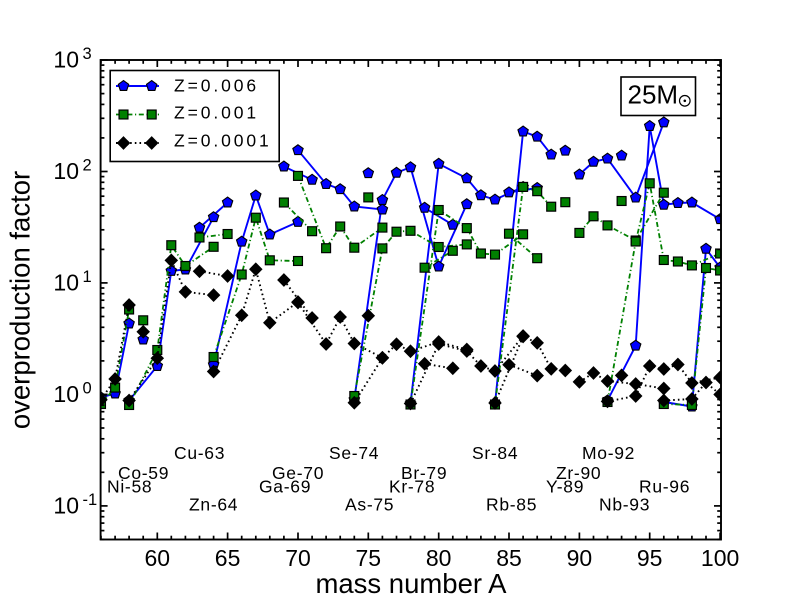 This screenshot has height=605, width=800. Describe the element at coordinates (369, 505) in the screenshot. I see `svg-text: As-75` at that location.